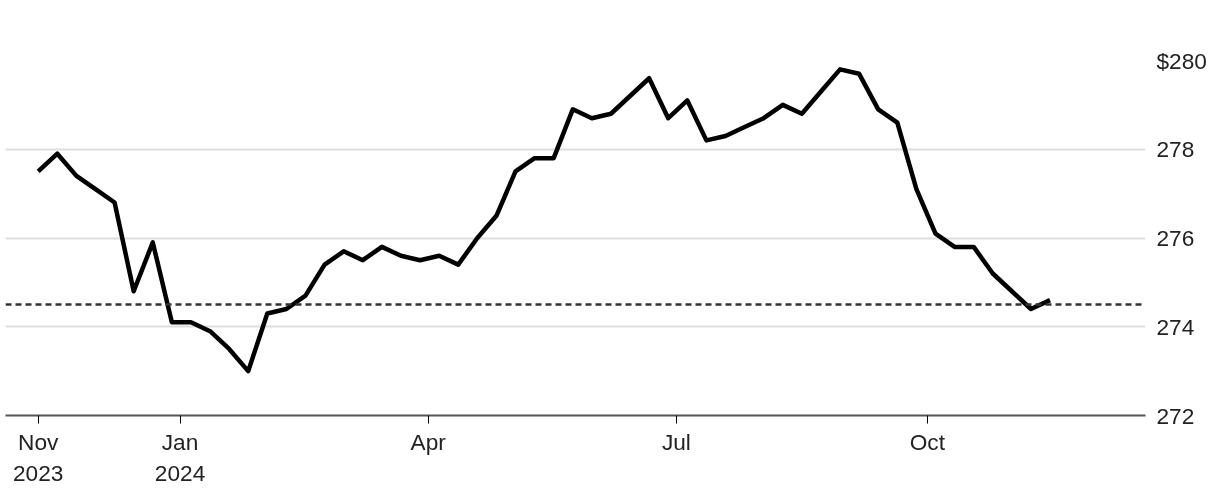  I want to click on y-tick-label: $280, so click(1181, 60).